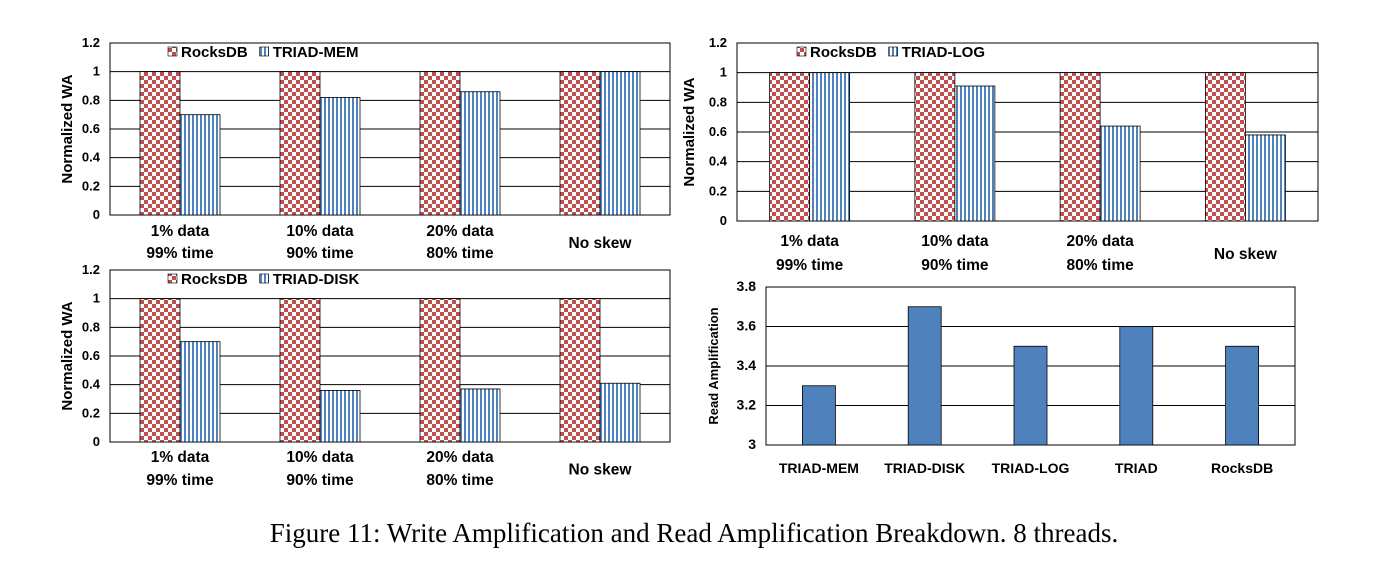 This screenshot has height=571, width=1388. I want to click on x-category-label: TRIAD-DISK, so click(924, 468).